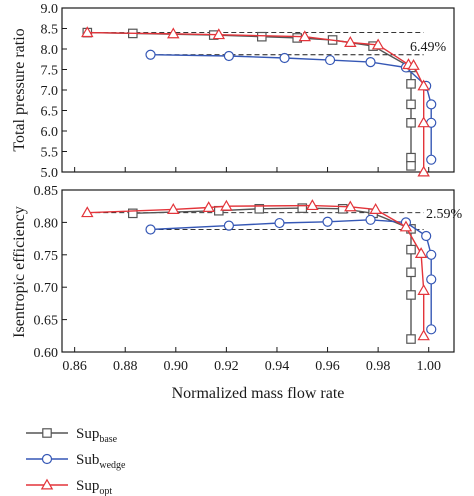 The height and width of the screenshot is (496, 474). I want to click on legend-entry: Subwedge, so click(76, 461).